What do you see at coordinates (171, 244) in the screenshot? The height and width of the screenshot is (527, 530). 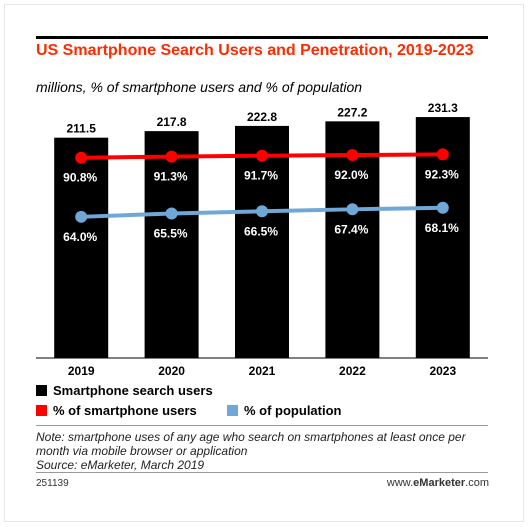 I see `bar-2020` at bounding box center [171, 244].